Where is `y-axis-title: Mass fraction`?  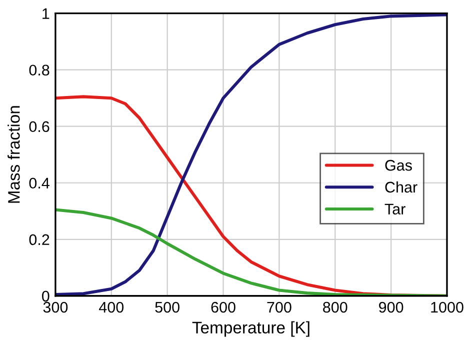
y-axis-title: Mass fraction is located at coordinates (14, 154).